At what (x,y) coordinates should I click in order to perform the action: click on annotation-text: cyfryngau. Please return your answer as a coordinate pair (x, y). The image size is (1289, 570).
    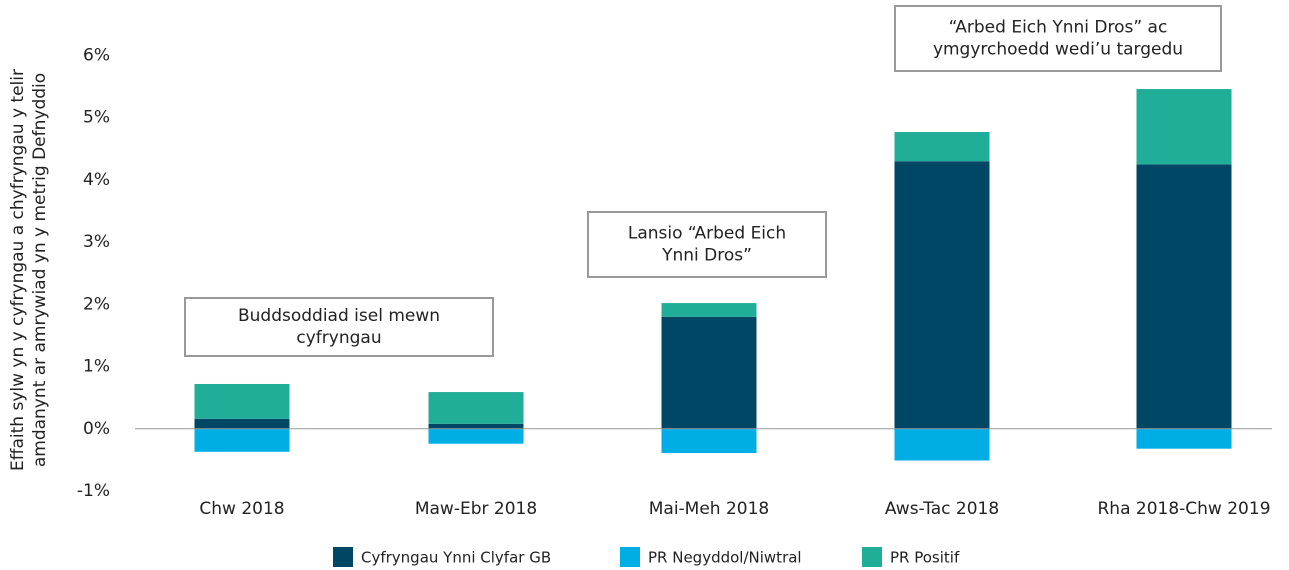
    Looking at the image, I should click on (338, 338).